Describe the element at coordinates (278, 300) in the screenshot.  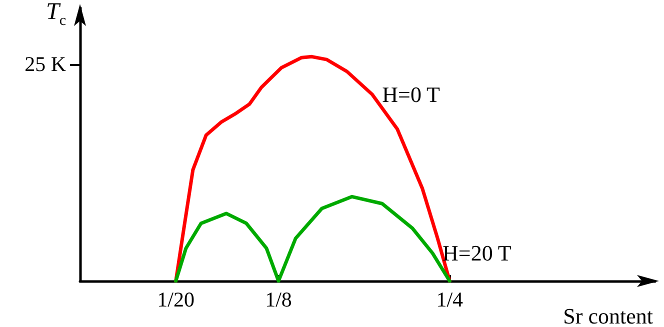
I see `x-tick-label: 1/8` at that location.